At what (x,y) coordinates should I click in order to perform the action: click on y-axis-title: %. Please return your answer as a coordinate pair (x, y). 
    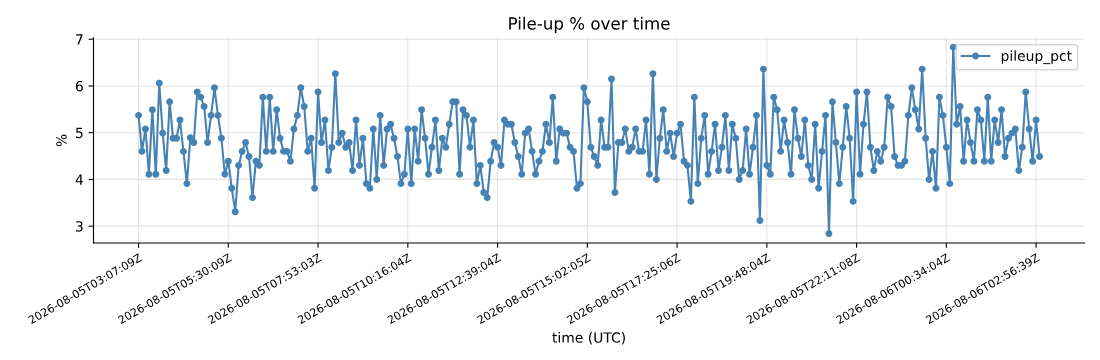
    Looking at the image, I should click on (61, 140).